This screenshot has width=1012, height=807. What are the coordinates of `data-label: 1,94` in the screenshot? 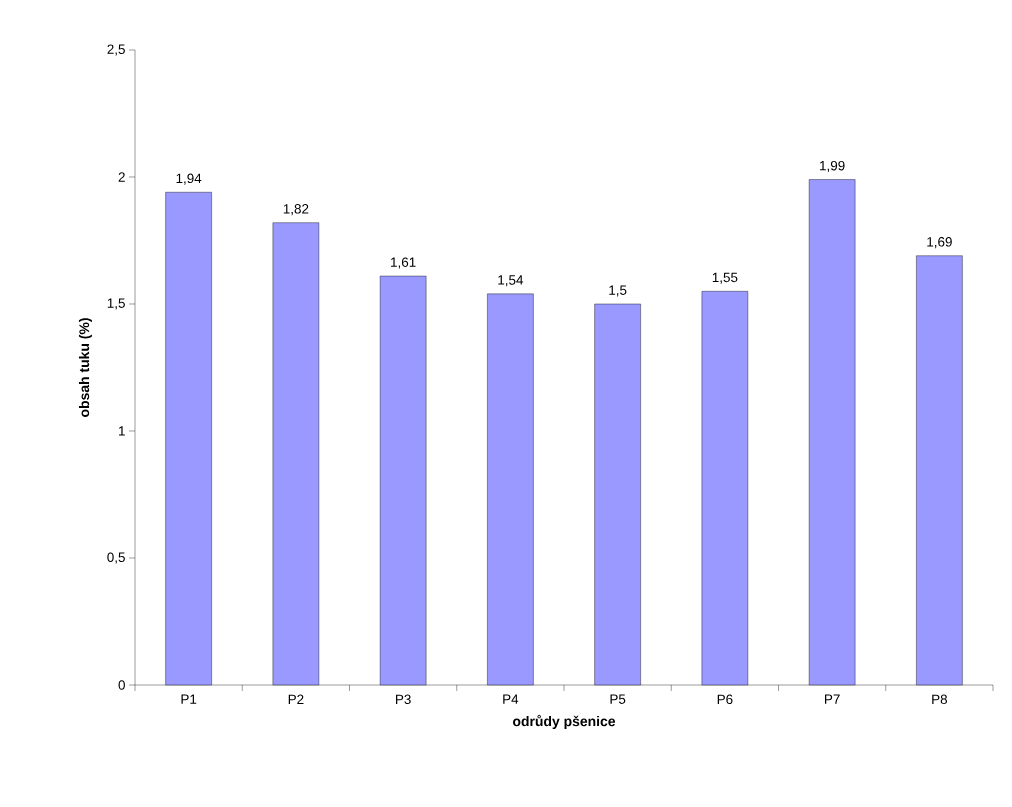 It's located at (189, 179).